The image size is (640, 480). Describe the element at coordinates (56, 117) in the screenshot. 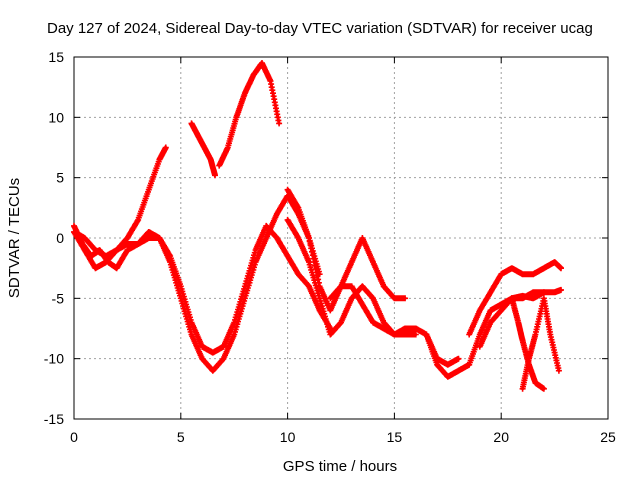

I see `y-tick-label: 10` at that location.